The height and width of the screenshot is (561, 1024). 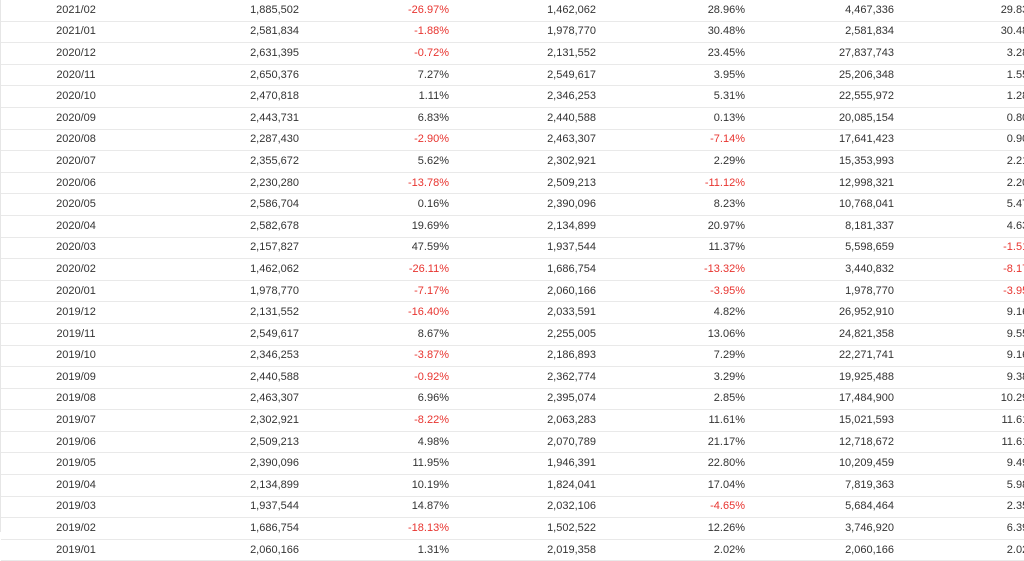 What do you see at coordinates (378, 161) in the screenshot?
I see `mom-change-cell: 5.62%` at bounding box center [378, 161].